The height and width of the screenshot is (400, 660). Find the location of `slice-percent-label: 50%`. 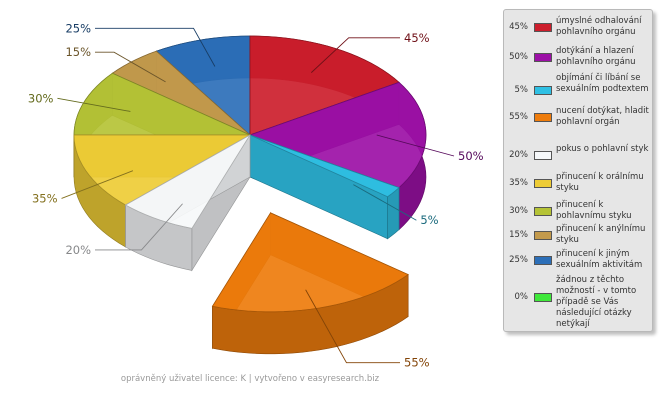

slice-percent-label: 50% is located at coordinates (471, 156).